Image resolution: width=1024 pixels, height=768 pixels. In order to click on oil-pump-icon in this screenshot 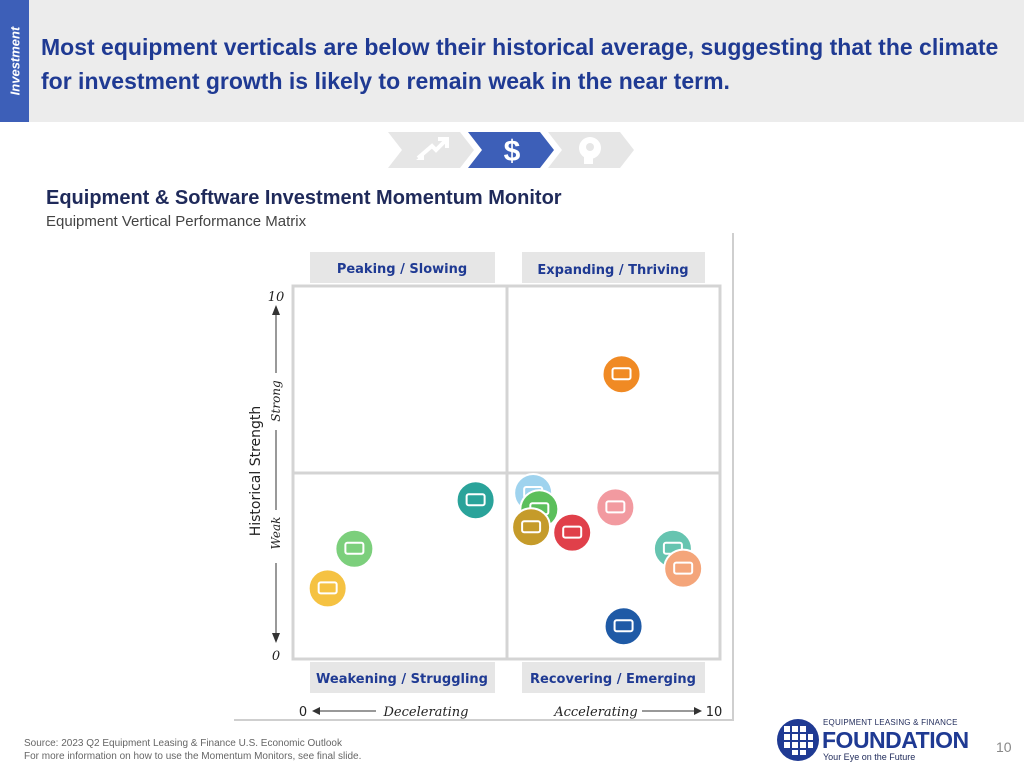, I will do `click(531, 527)`.